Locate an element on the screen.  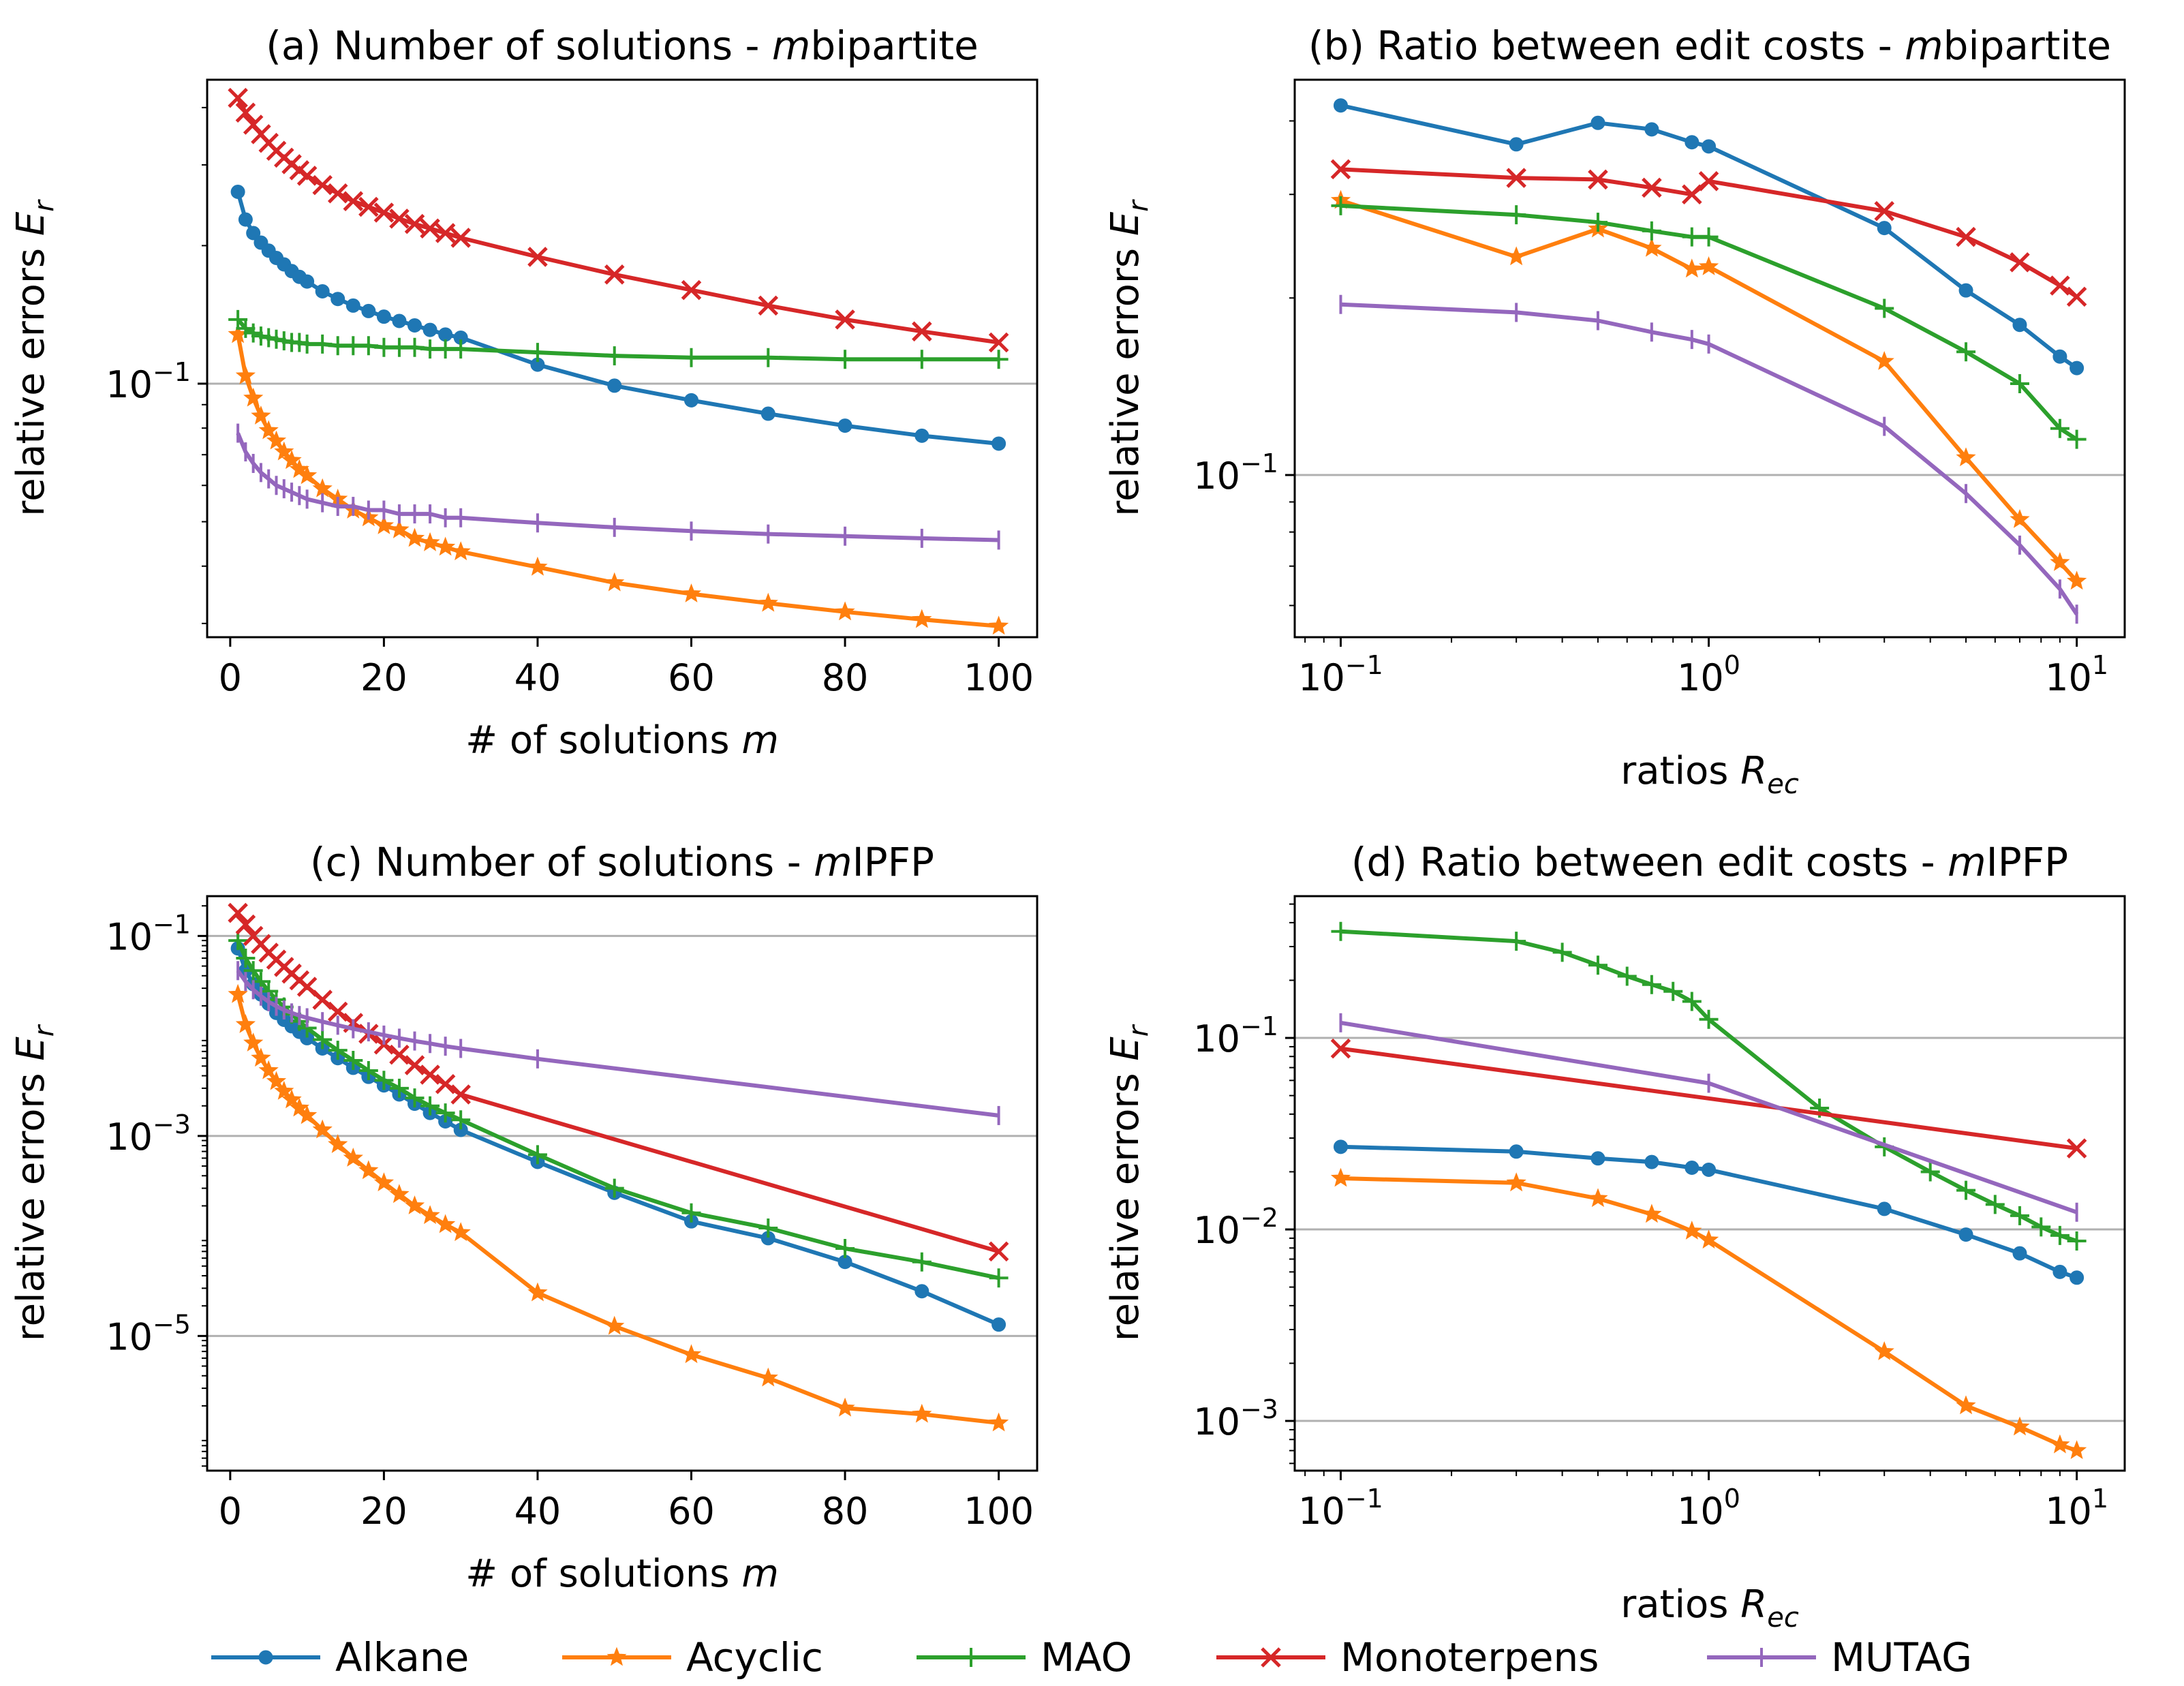
chart-title: (a) Number of solutions - mbipartite is located at coordinates (622, 45).